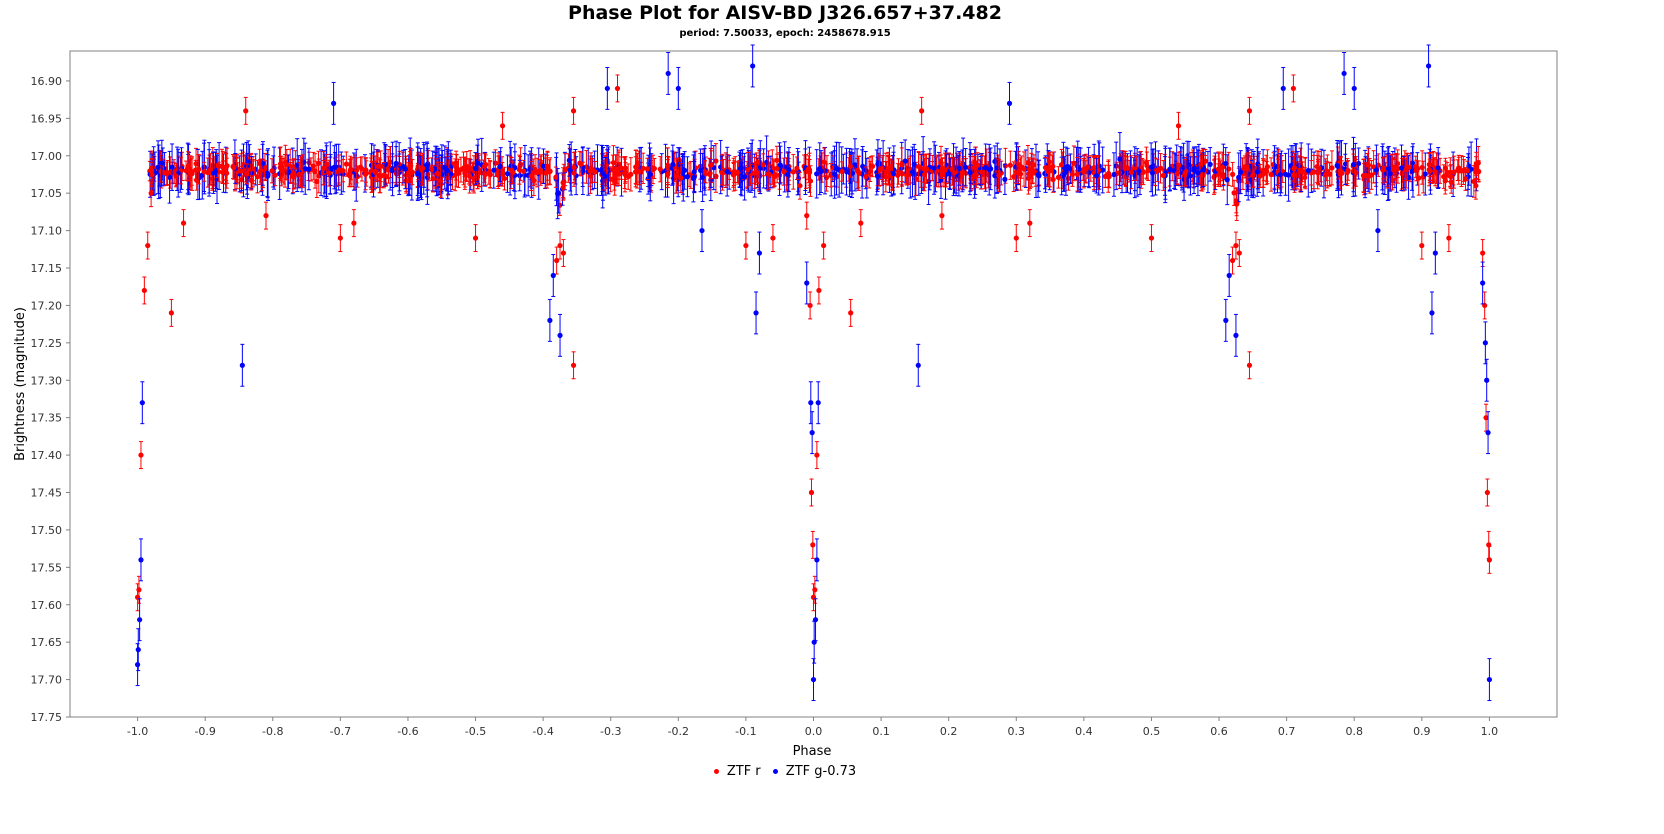 The width and height of the screenshot is (1664, 834). I want to click on x-tick-label: 0.9, so click(1422, 731).